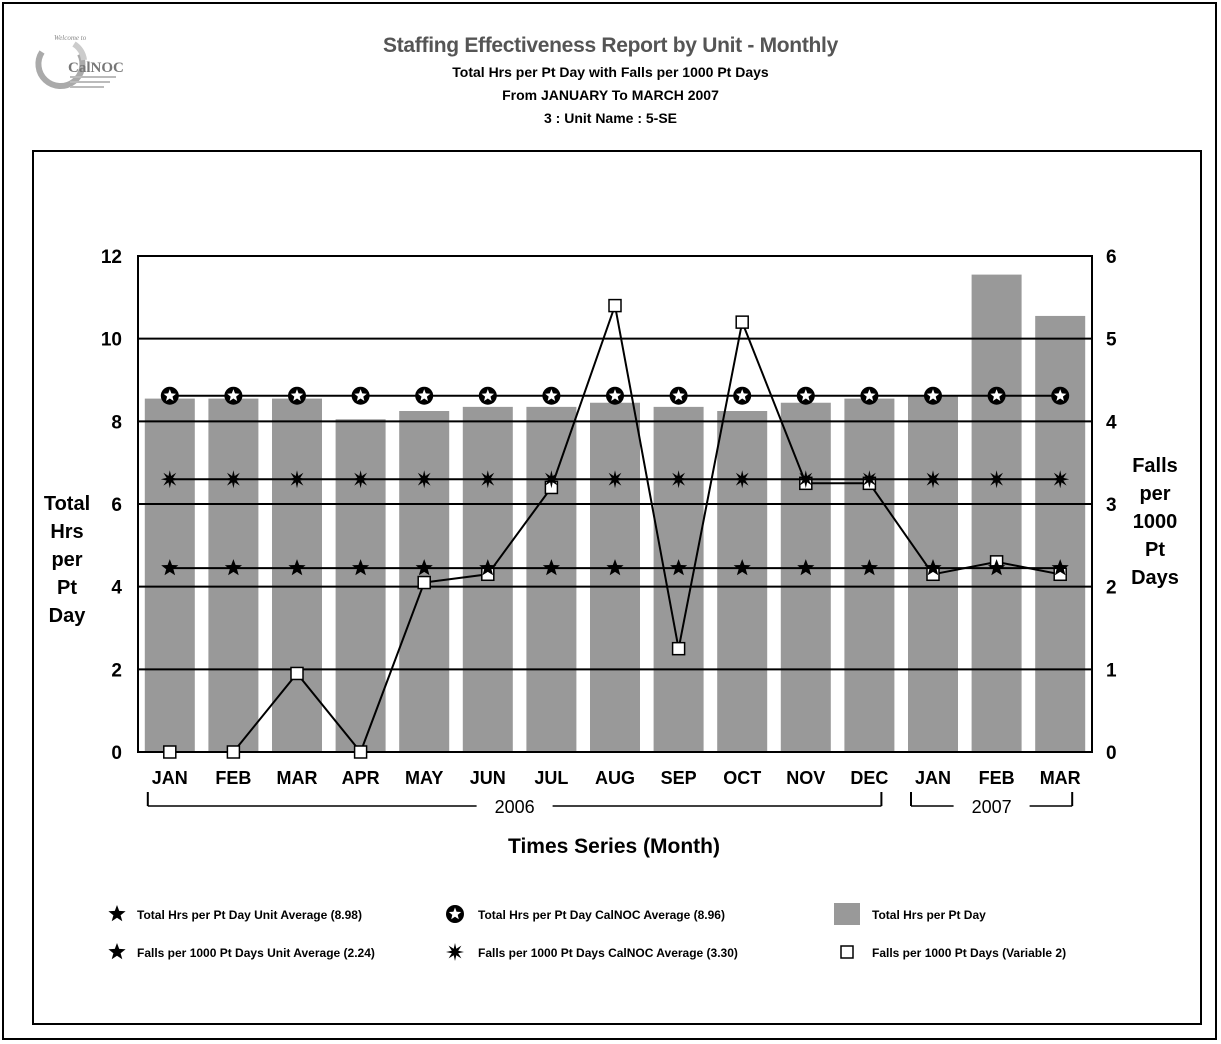 The width and height of the screenshot is (1221, 1044). Describe the element at coordinates (116, 422) in the screenshot. I see `y-left-tick-label: 8` at that location.